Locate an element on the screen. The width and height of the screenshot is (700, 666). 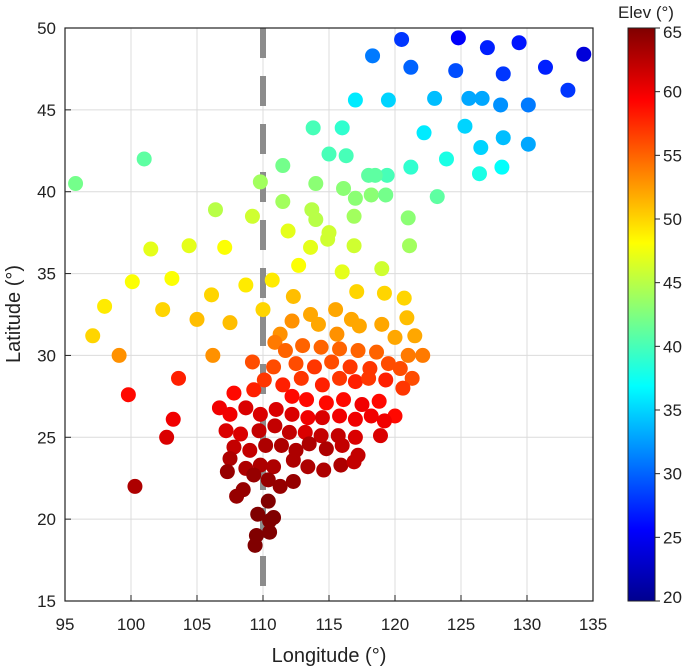
colorbar-gradient is located at coordinates (641, 314).